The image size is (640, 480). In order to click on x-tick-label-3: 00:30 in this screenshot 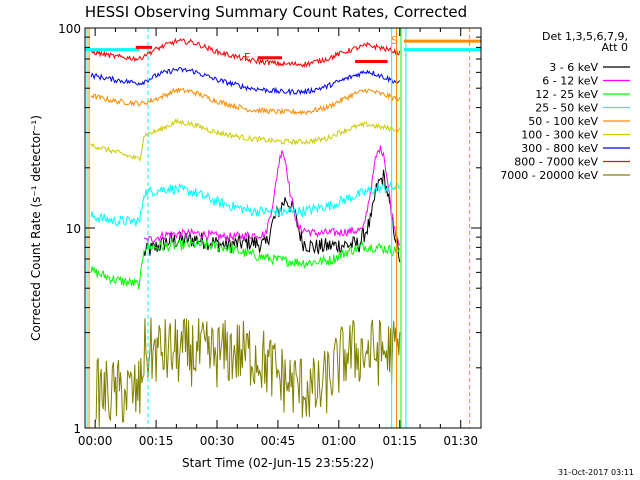, I will do `click(217, 441)`.